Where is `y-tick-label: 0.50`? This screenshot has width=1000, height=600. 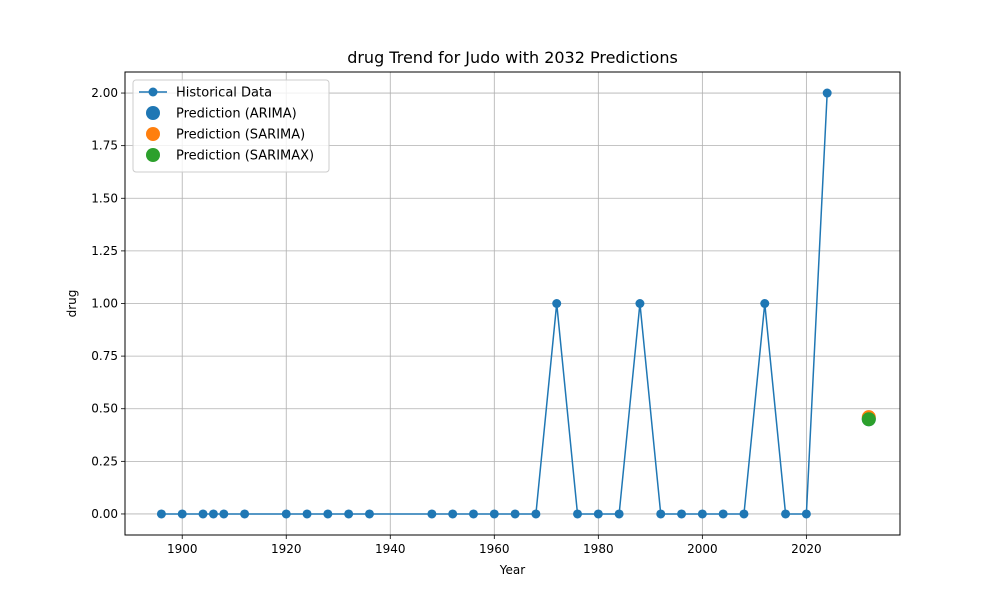 y-tick-label: 0.50 is located at coordinates (104, 409).